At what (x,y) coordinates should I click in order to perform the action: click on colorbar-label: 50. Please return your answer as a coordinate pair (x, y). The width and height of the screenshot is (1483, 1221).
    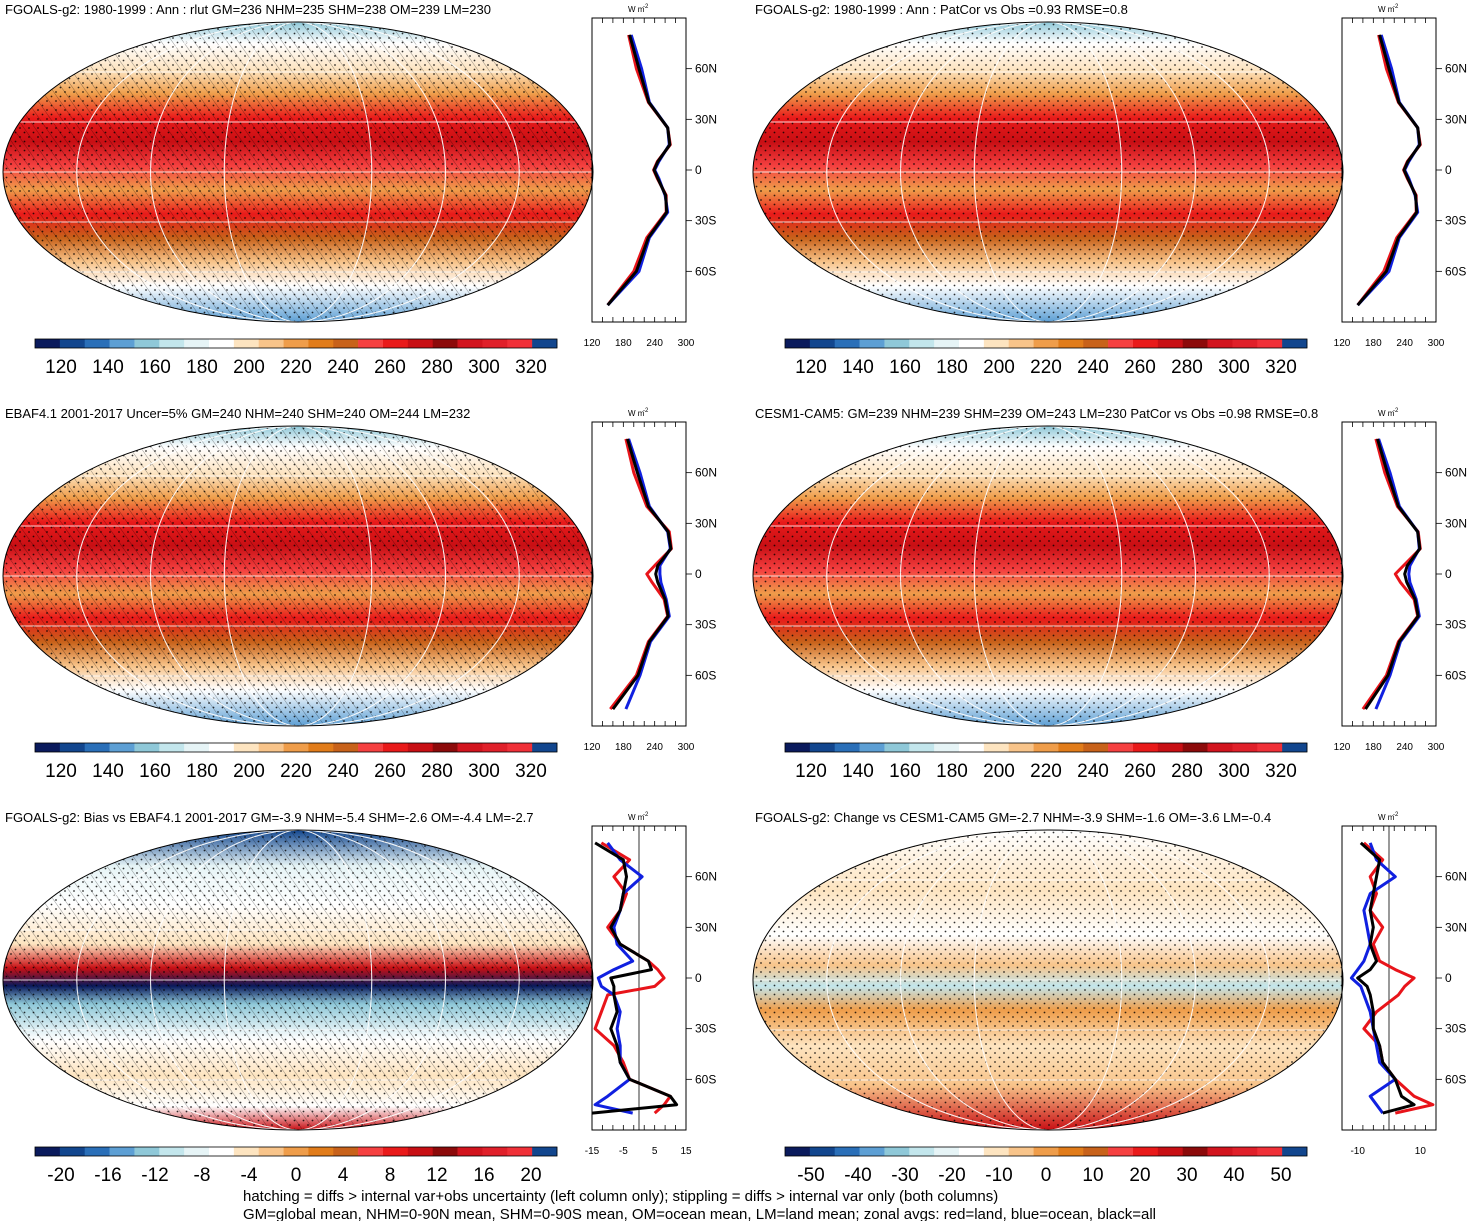
    Looking at the image, I should click on (1280, 1175).